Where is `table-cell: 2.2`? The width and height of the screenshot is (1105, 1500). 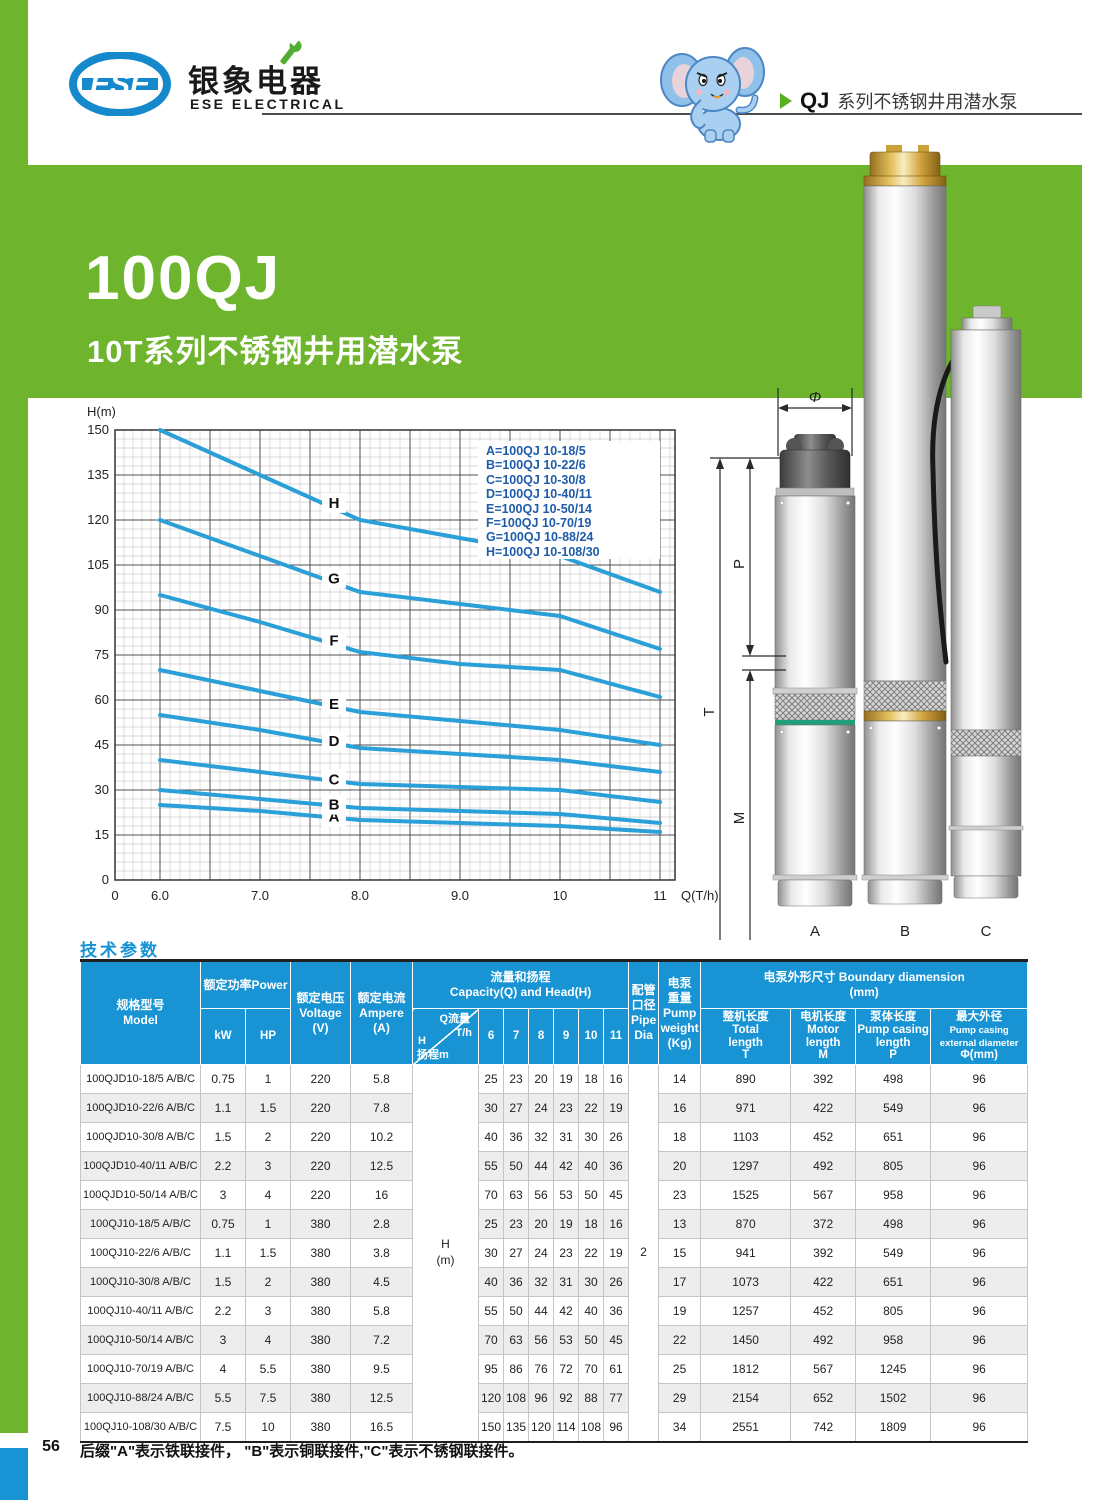 table-cell: 2.2 is located at coordinates (223, 1311).